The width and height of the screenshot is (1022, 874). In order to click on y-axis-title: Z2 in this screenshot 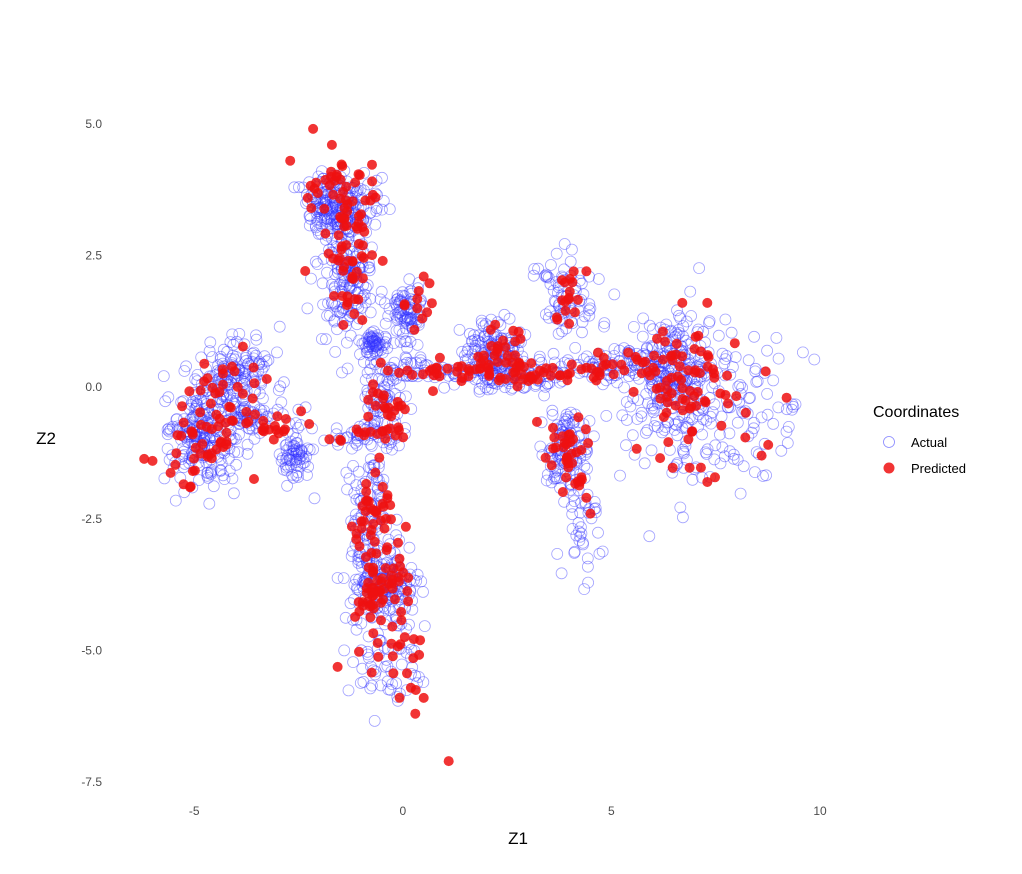, I will do `click(46, 438)`.